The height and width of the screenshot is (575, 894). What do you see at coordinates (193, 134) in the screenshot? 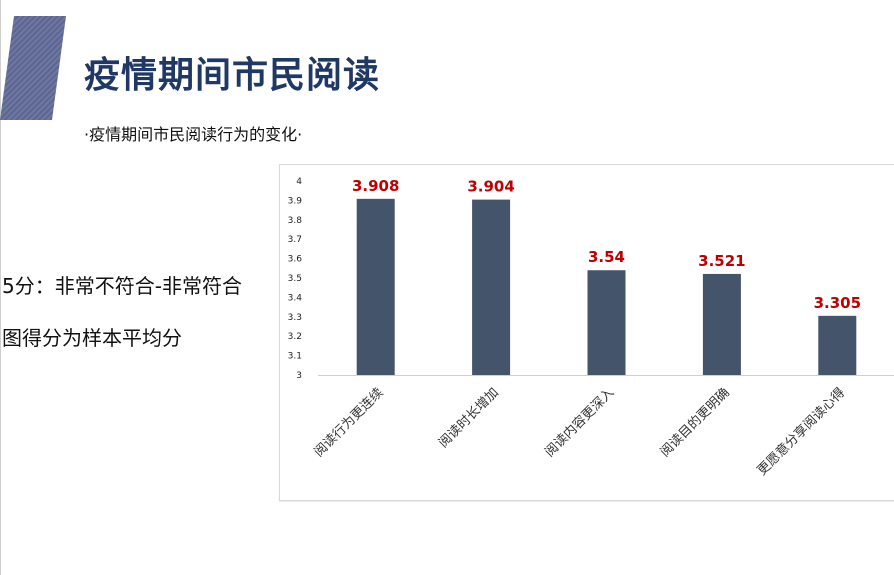
I see `slide-subtitle: ·疫情期间市民阅读行为的变化·` at bounding box center [193, 134].